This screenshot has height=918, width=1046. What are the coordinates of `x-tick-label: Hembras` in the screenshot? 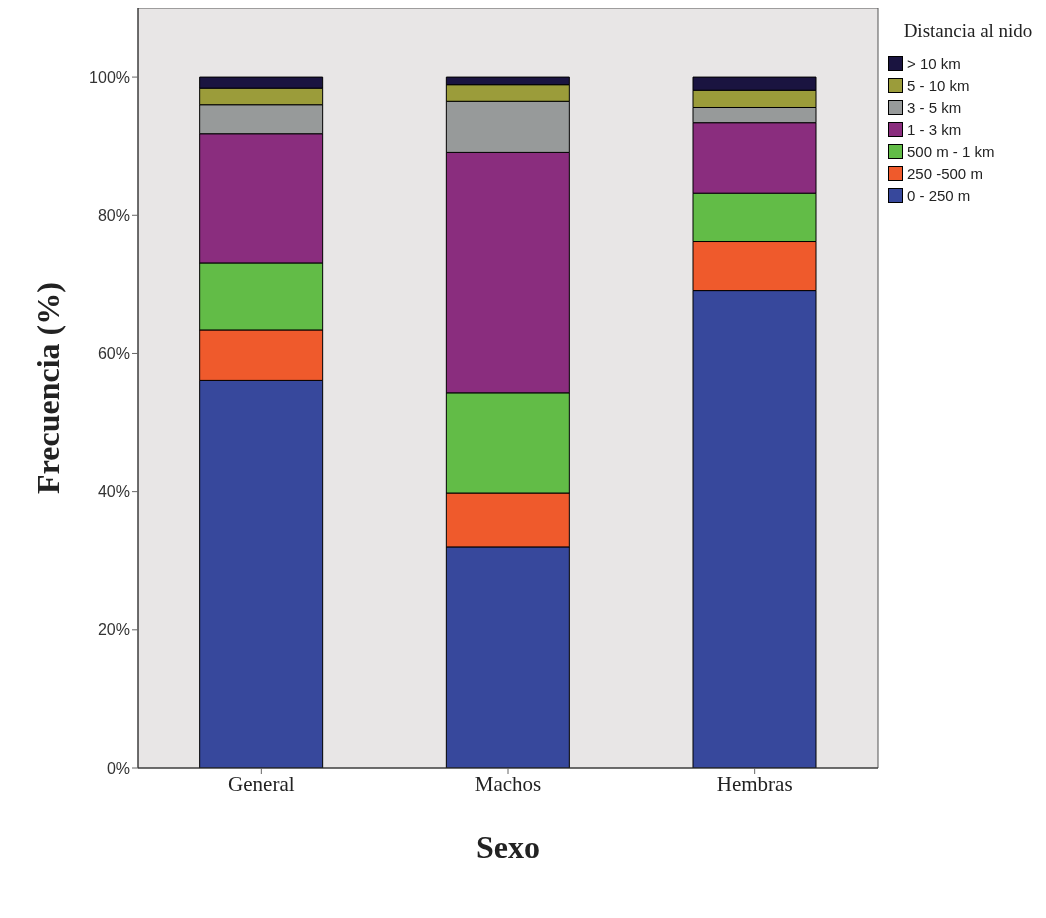 It's located at (754, 783).